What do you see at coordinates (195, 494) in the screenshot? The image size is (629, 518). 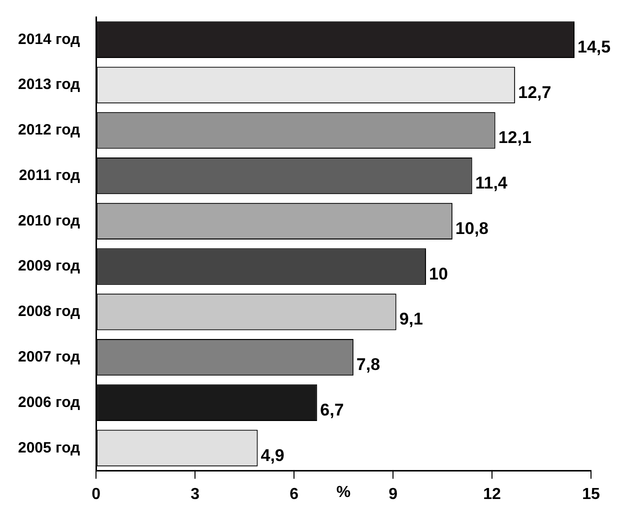 I see `x-tick-label: 3` at bounding box center [195, 494].